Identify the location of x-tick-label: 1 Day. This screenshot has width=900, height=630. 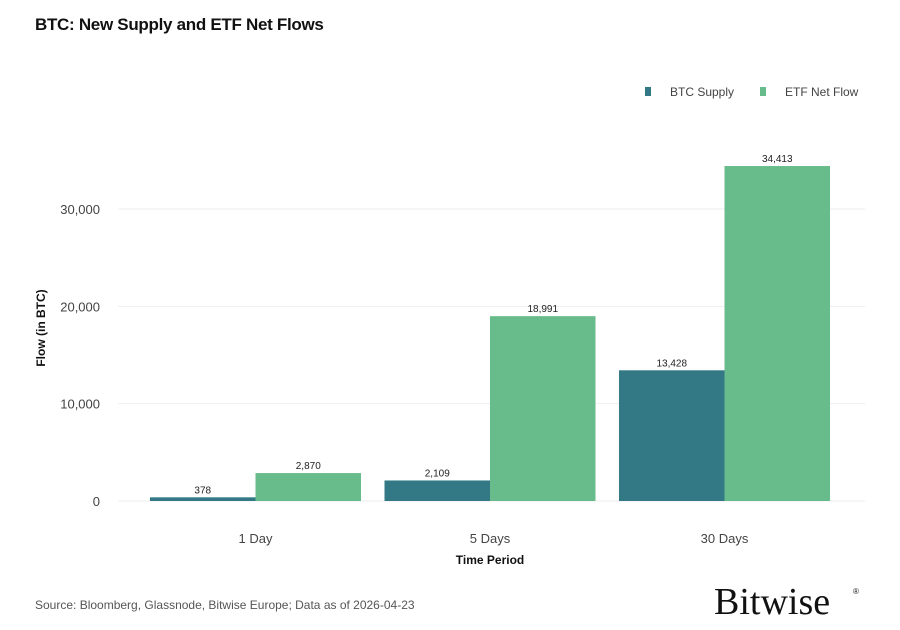
(256, 538).